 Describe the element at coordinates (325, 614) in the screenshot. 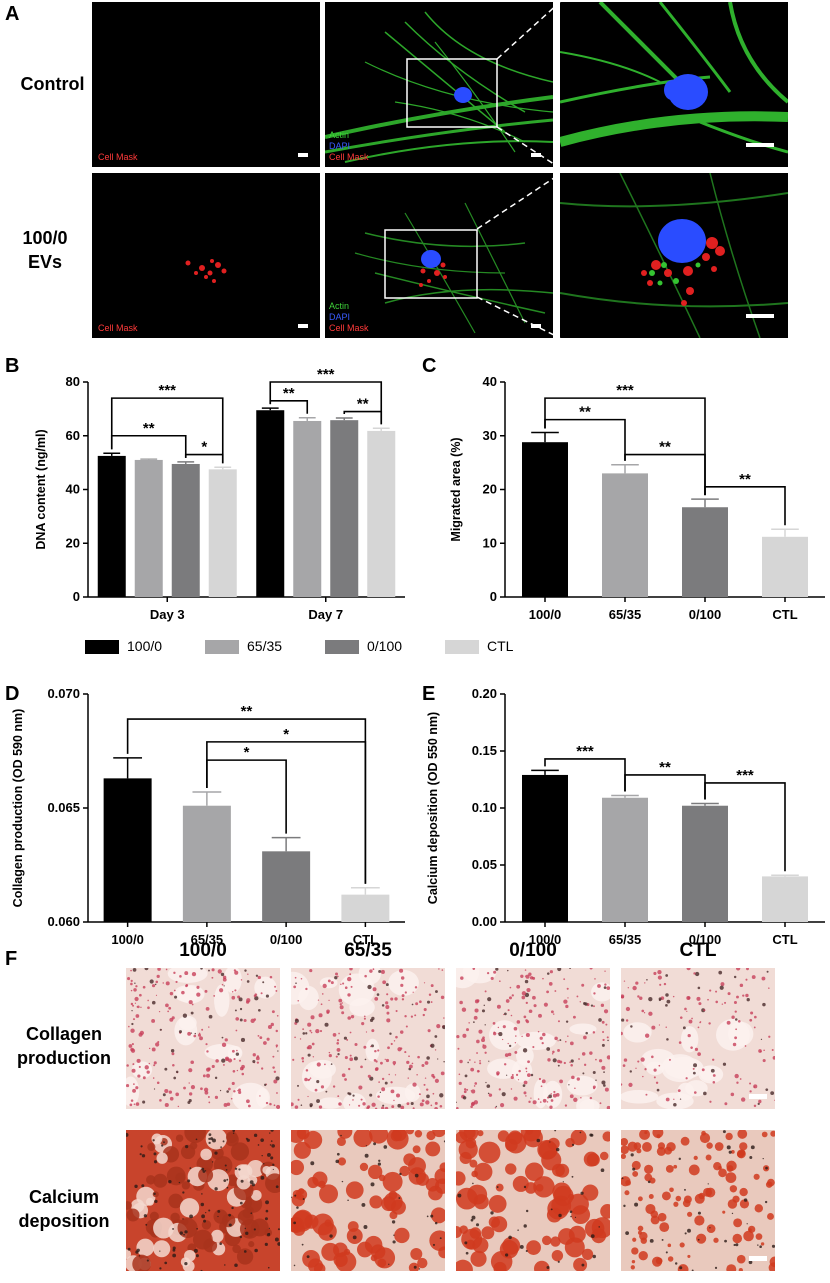

I see `x-tick-label: Day 7` at that location.